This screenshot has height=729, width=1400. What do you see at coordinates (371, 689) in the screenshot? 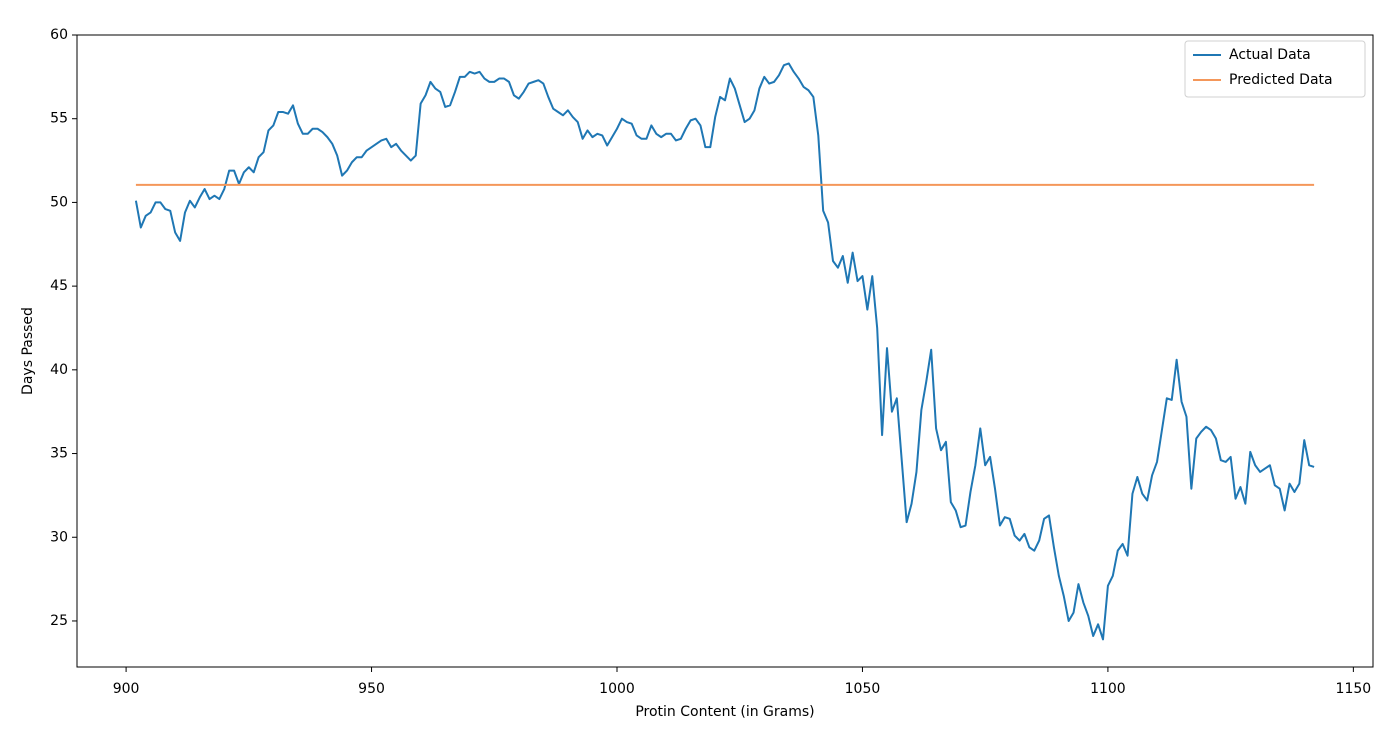
I see `x-tick-label: 950` at bounding box center [371, 689].